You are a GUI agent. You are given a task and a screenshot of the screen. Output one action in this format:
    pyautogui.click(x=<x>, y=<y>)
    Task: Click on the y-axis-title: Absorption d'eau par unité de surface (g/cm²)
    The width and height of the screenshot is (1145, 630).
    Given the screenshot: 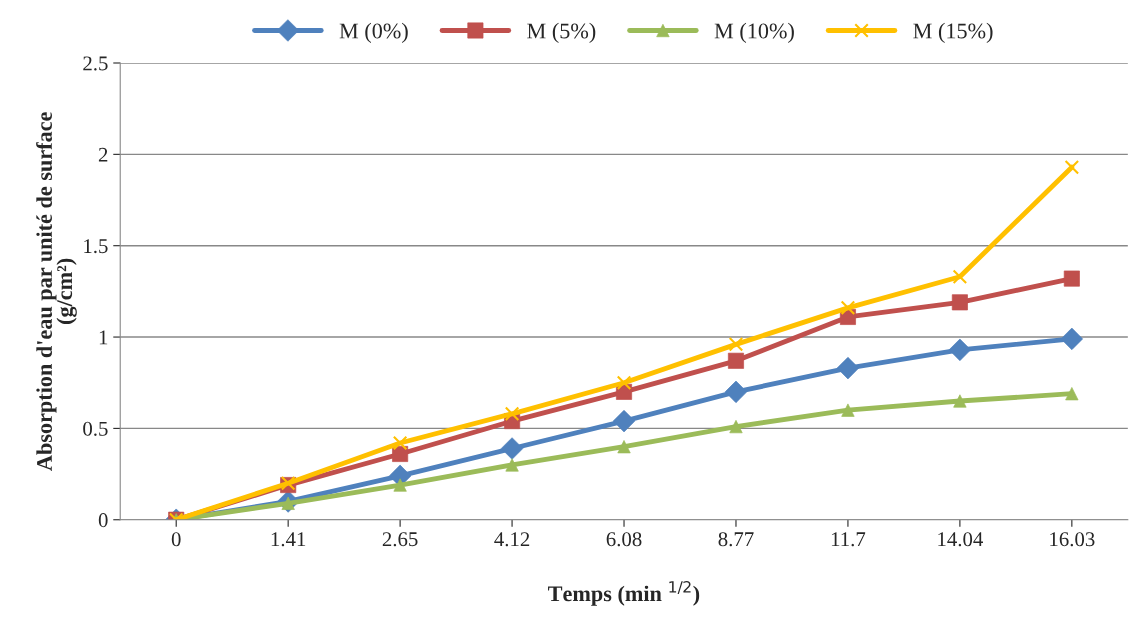 What is the action you would take?
    pyautogui.click(x=56, y=291)
    